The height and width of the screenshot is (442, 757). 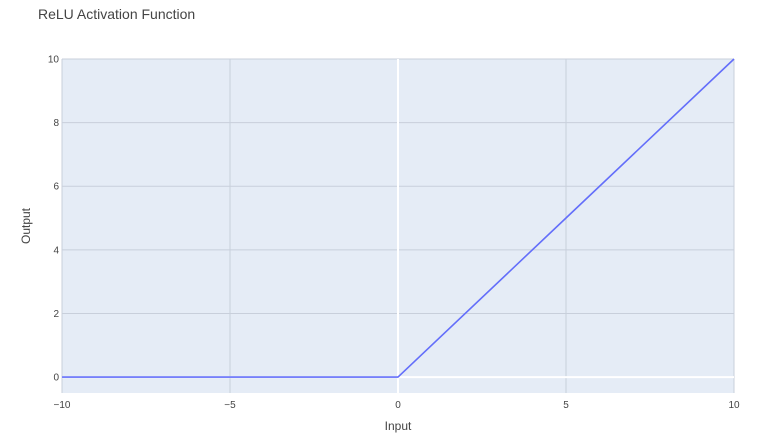 What do you see at coordinates (230, 405) in the screenshot?
I see `x-tick-label: −5` at bounding box center [230, 405].